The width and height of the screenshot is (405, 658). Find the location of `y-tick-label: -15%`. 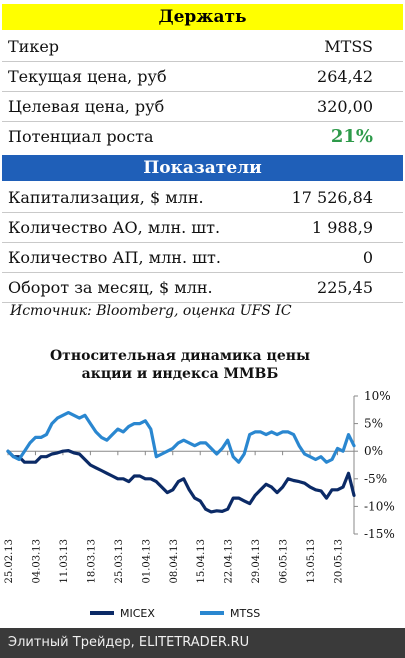

y-tick-label: -15% is located at coordinates (379, 534).